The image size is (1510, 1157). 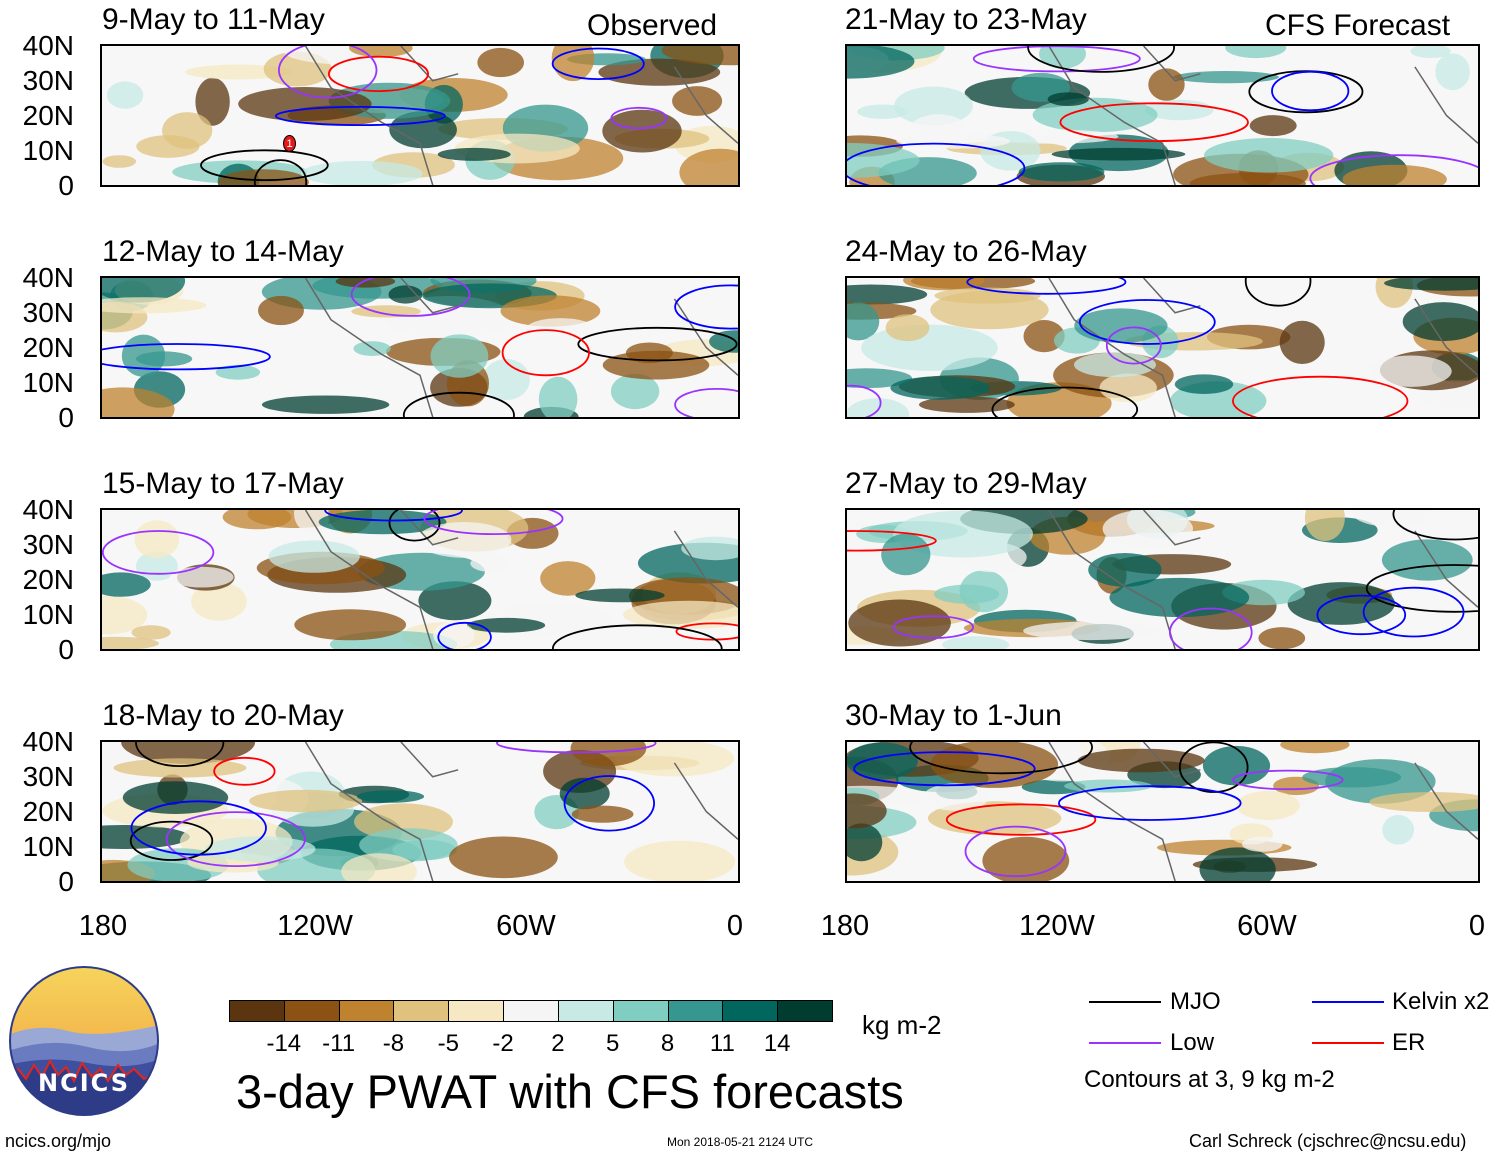 What do you see at coordinates (1125, 1043) in the screenshot?
I see `legend-line-low` at bounding box center [1125, 1043].